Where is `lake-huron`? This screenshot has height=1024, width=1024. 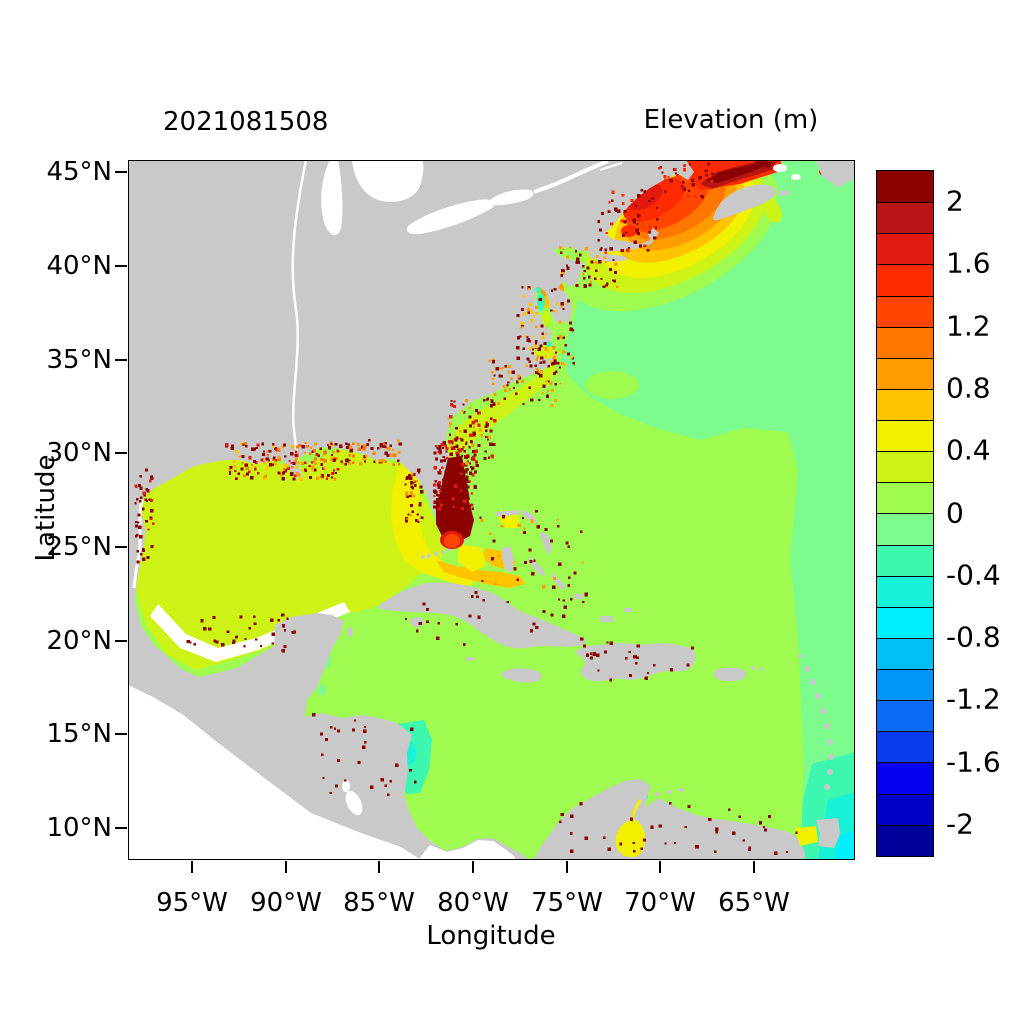 lake-huron is located at coordinates (388, 181).